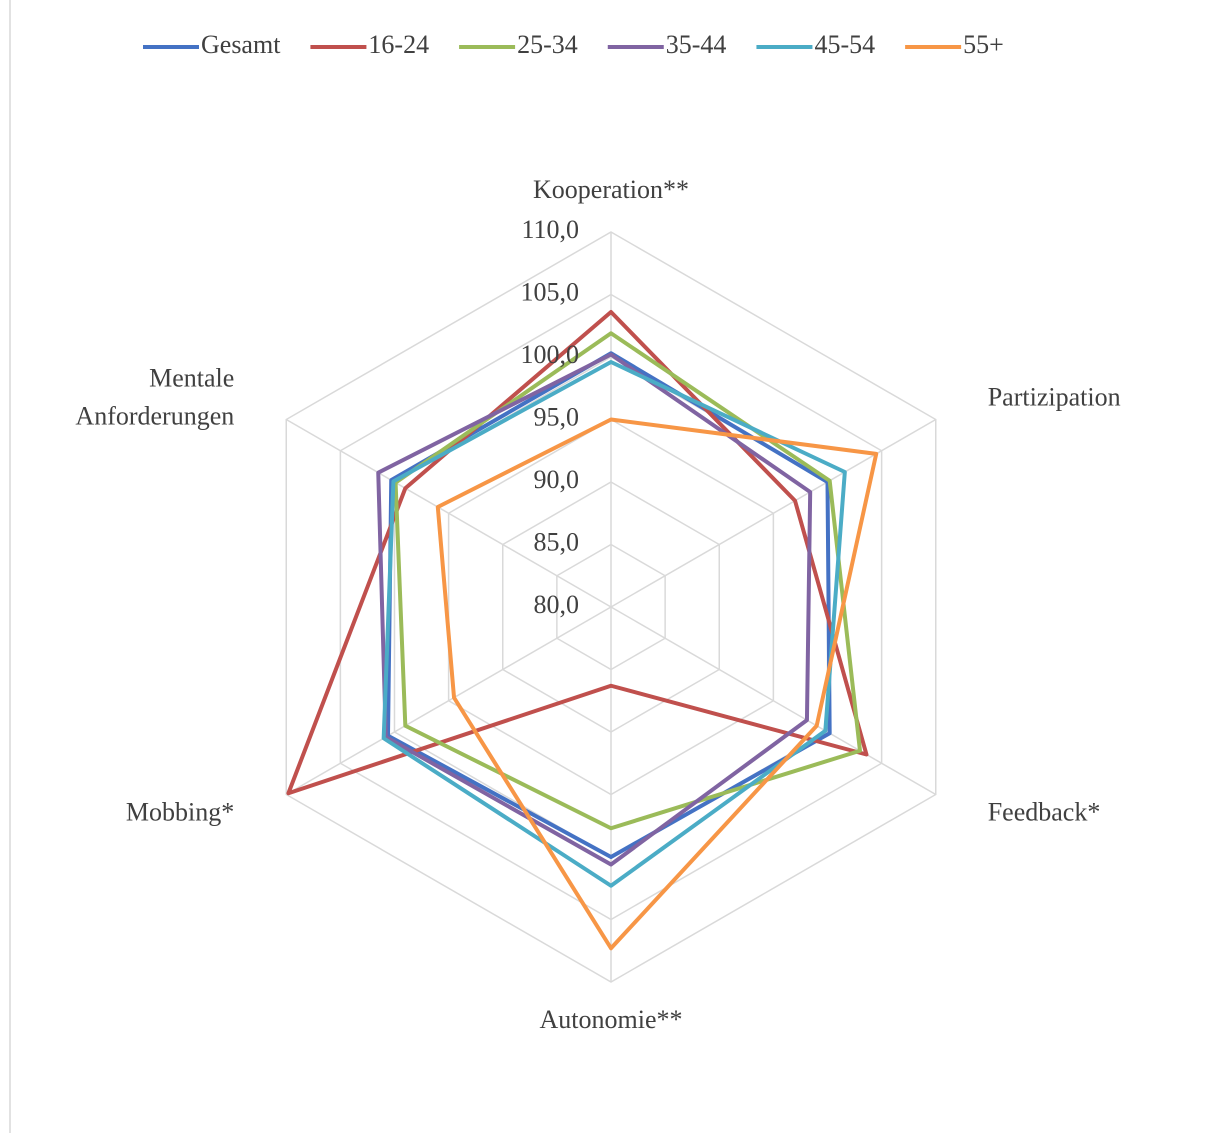 Image resolution: width=1213 pixels, height=1133 pixels. What do you see at coordinates (180, 811) in the screenshot?
I see `category-label: Mobbing*` at bounding box center [180, 811].